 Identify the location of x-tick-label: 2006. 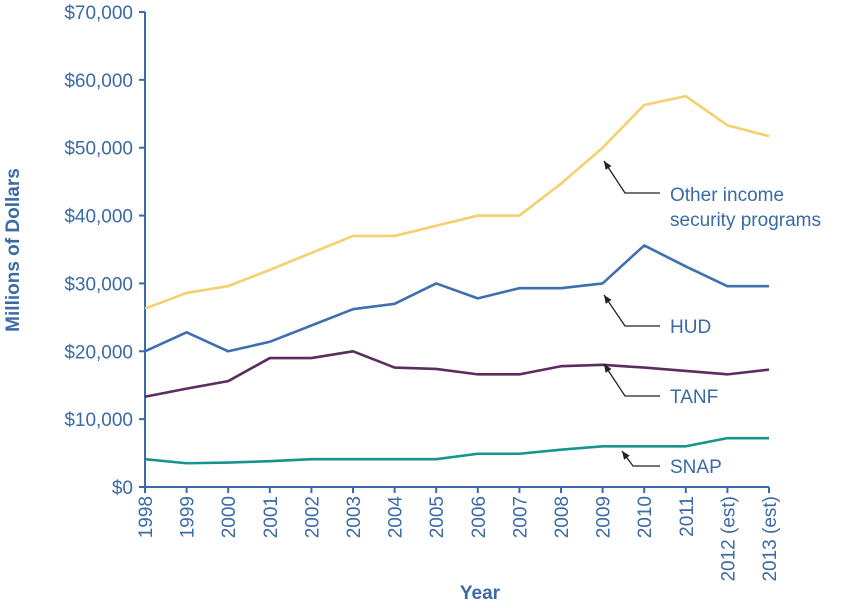
(479, 517).